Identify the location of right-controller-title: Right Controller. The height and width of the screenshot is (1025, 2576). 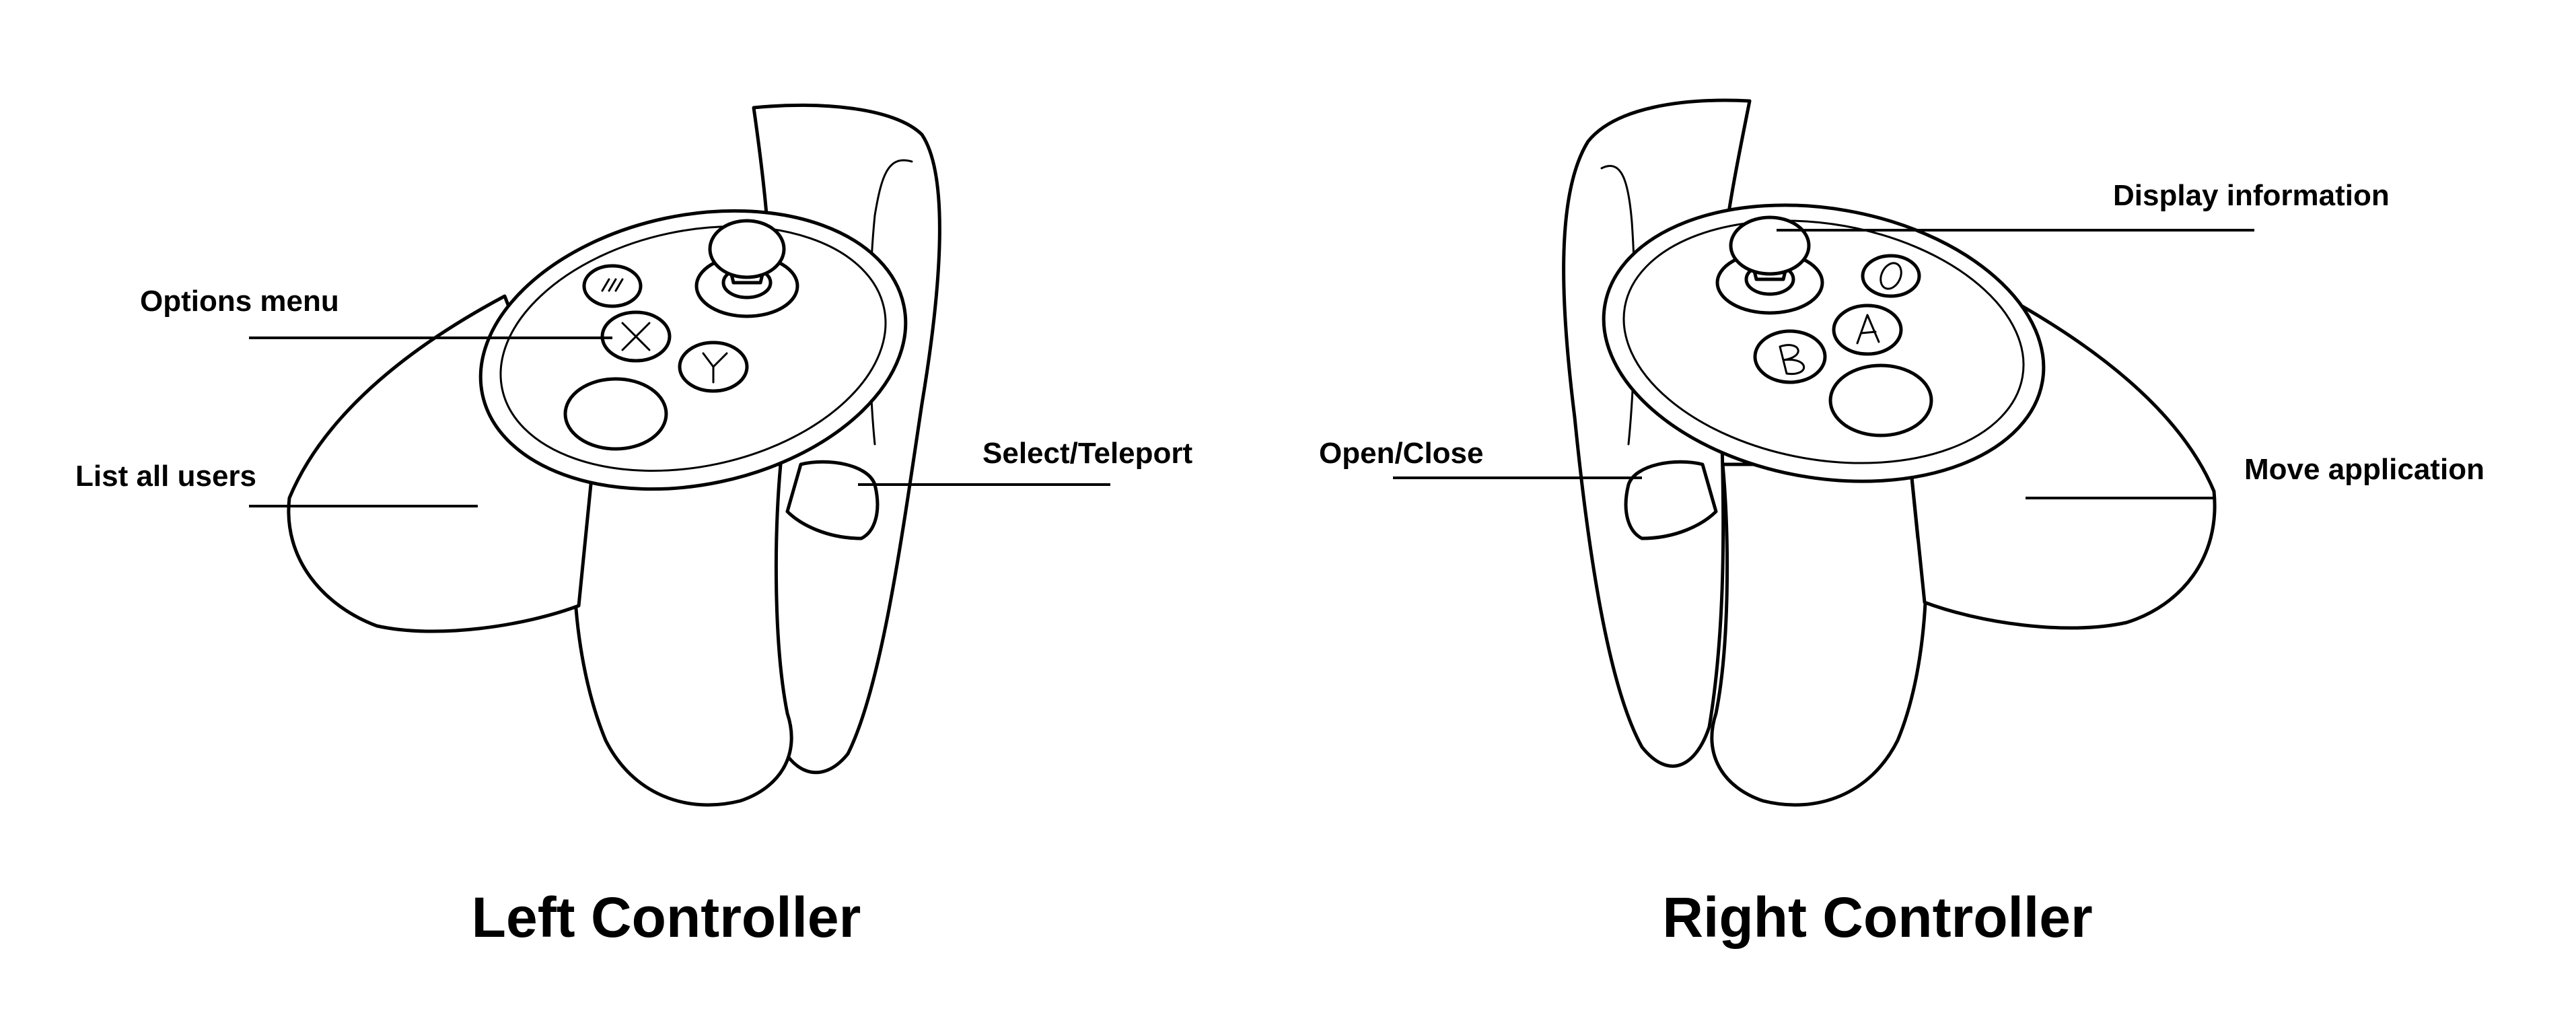
(1877, 917).